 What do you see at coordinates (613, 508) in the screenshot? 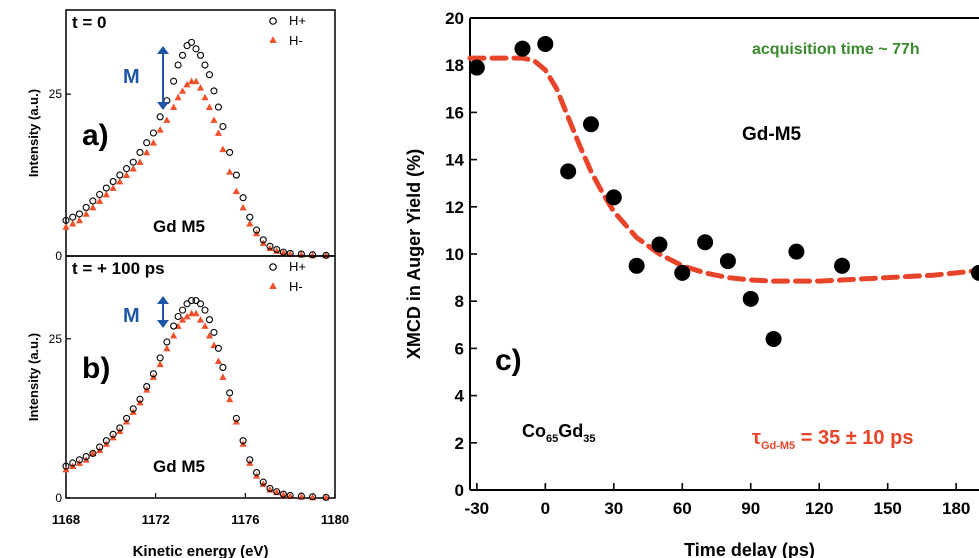
I see `x-tick-label: 30` at bounding box center [613, 508].